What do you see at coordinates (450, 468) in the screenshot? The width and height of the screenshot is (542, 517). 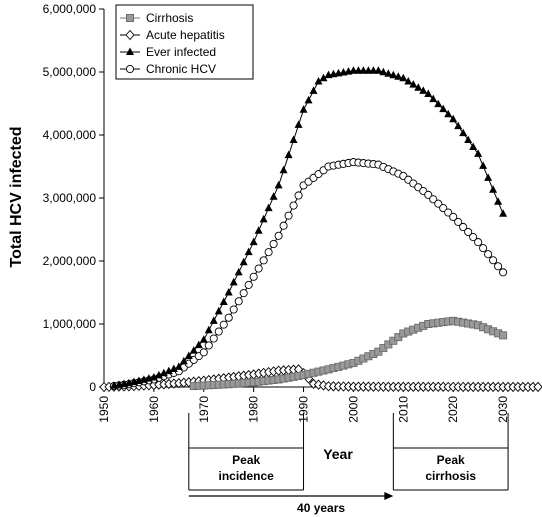 I see `peak-cirrhosis-label: Peak cirrhosis` at bounding box center [450, 468].